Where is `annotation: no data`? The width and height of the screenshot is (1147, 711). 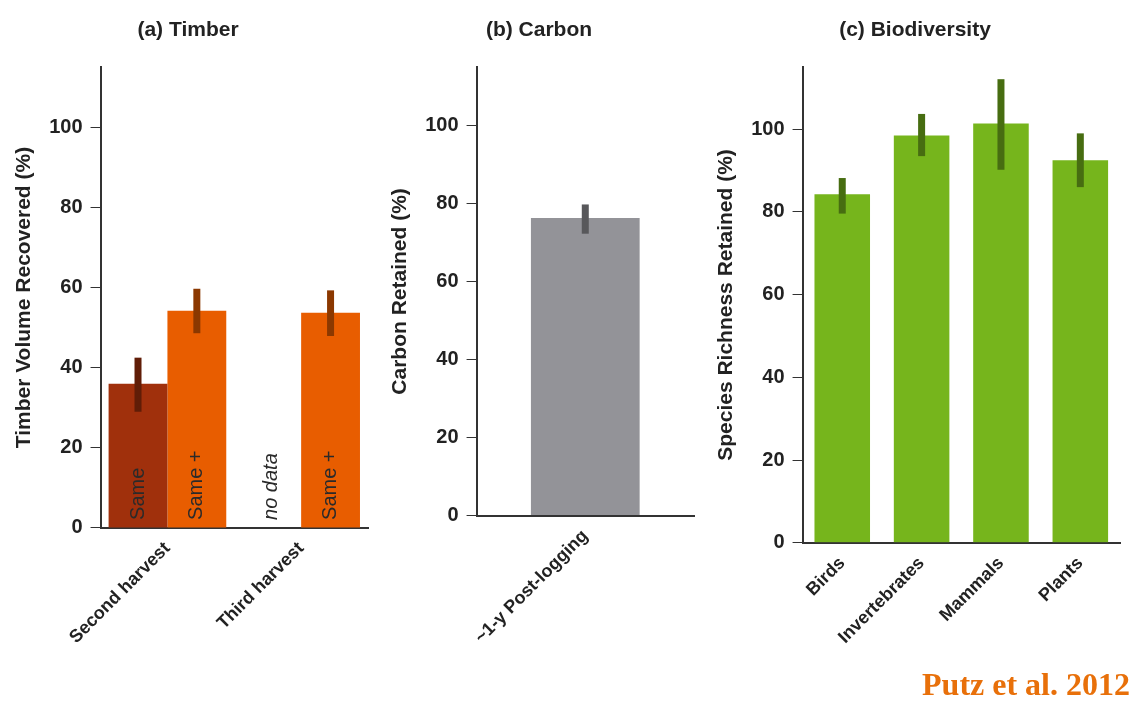
annotation: no data is located at coordinates (270, 486).